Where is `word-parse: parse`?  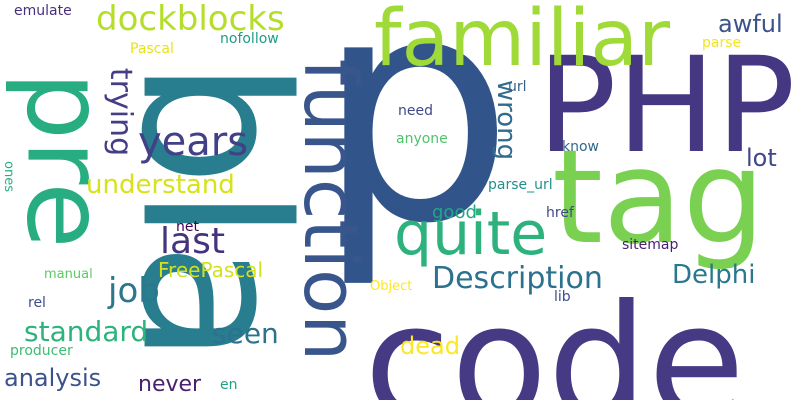 word-parse: parse is located at coordinates (722, 43).